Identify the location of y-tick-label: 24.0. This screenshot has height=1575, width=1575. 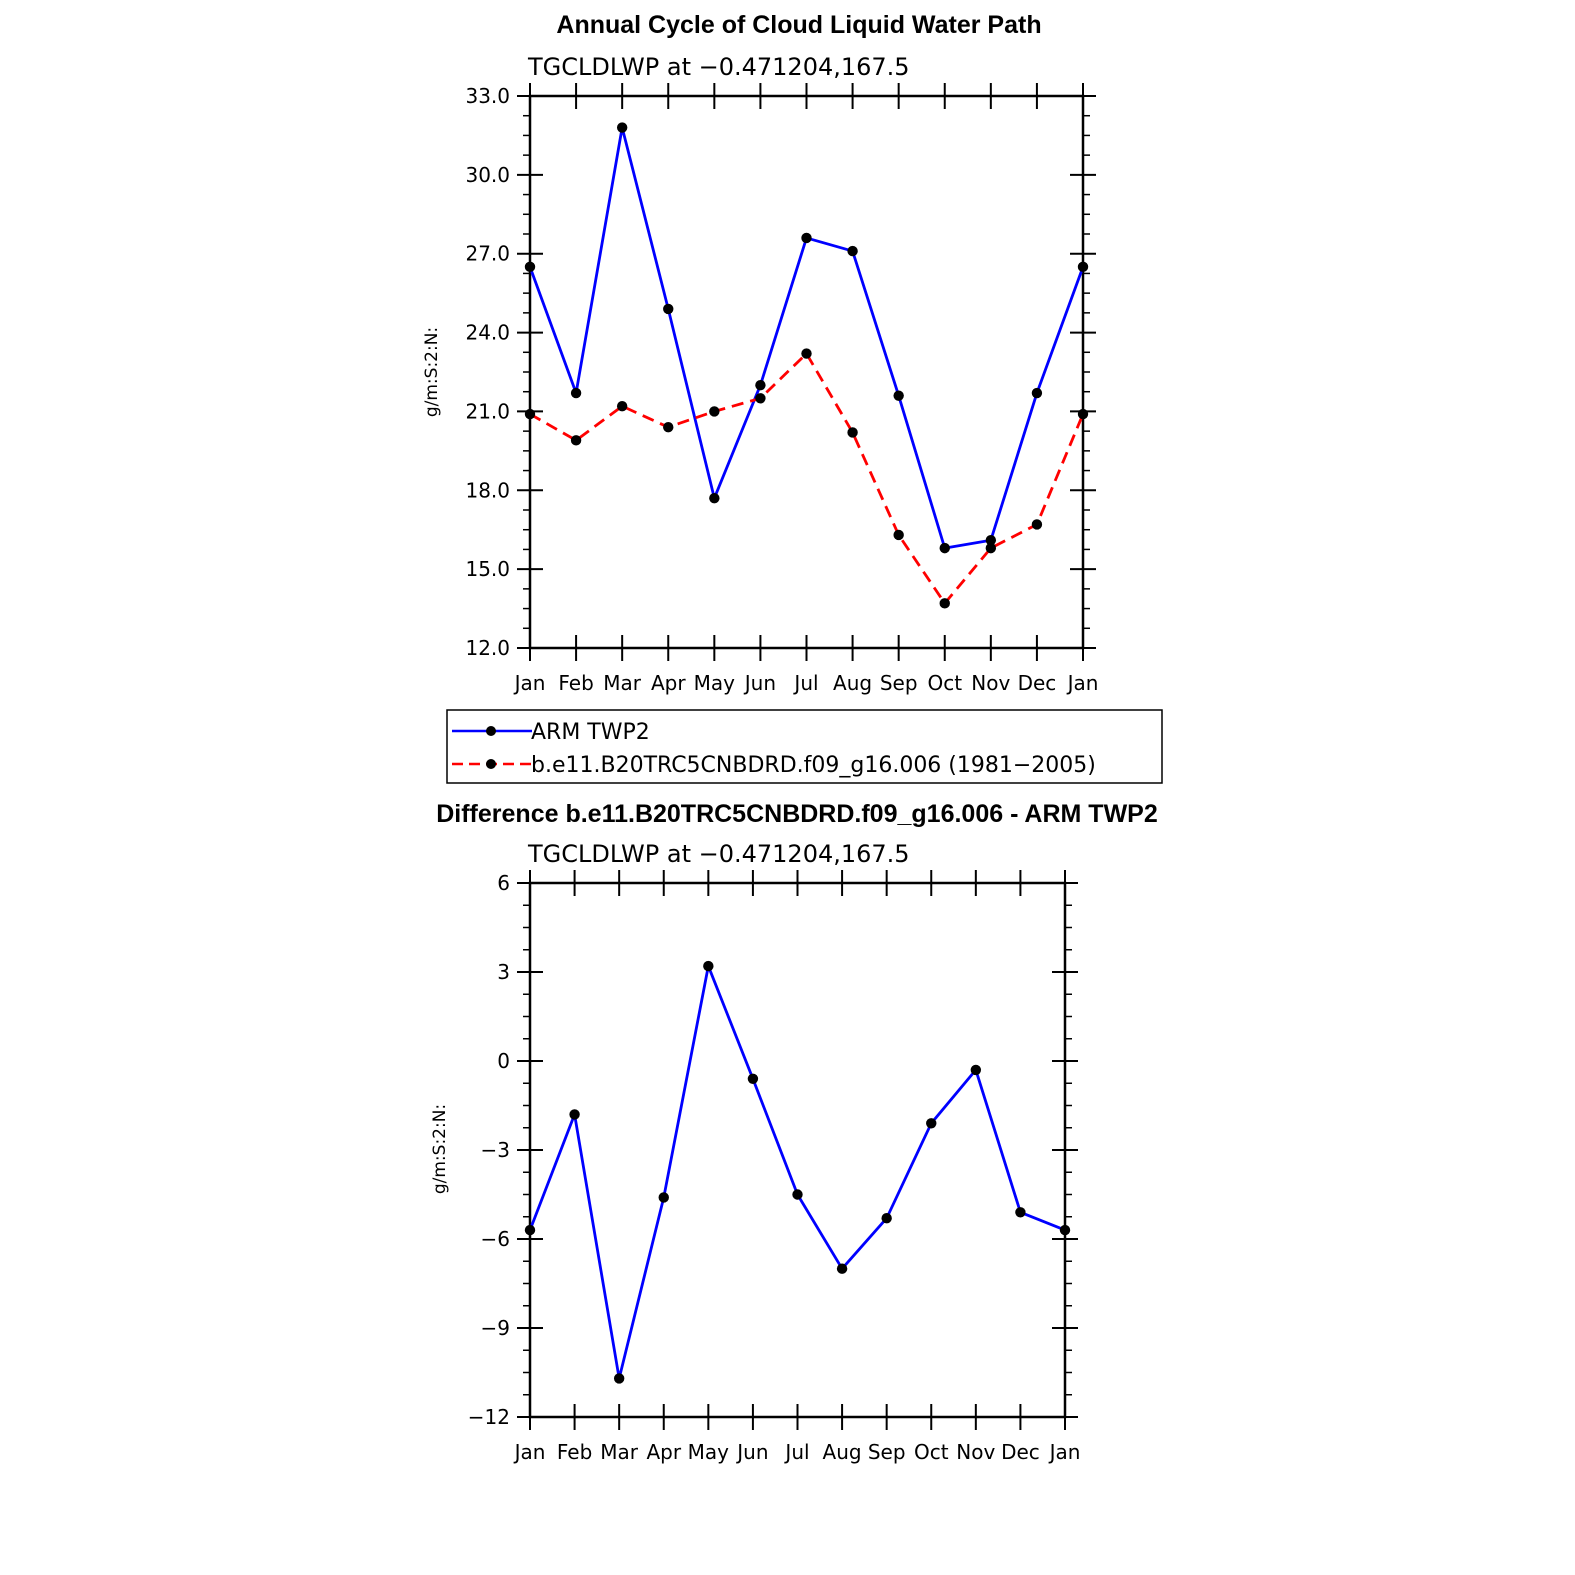
(487, 333).